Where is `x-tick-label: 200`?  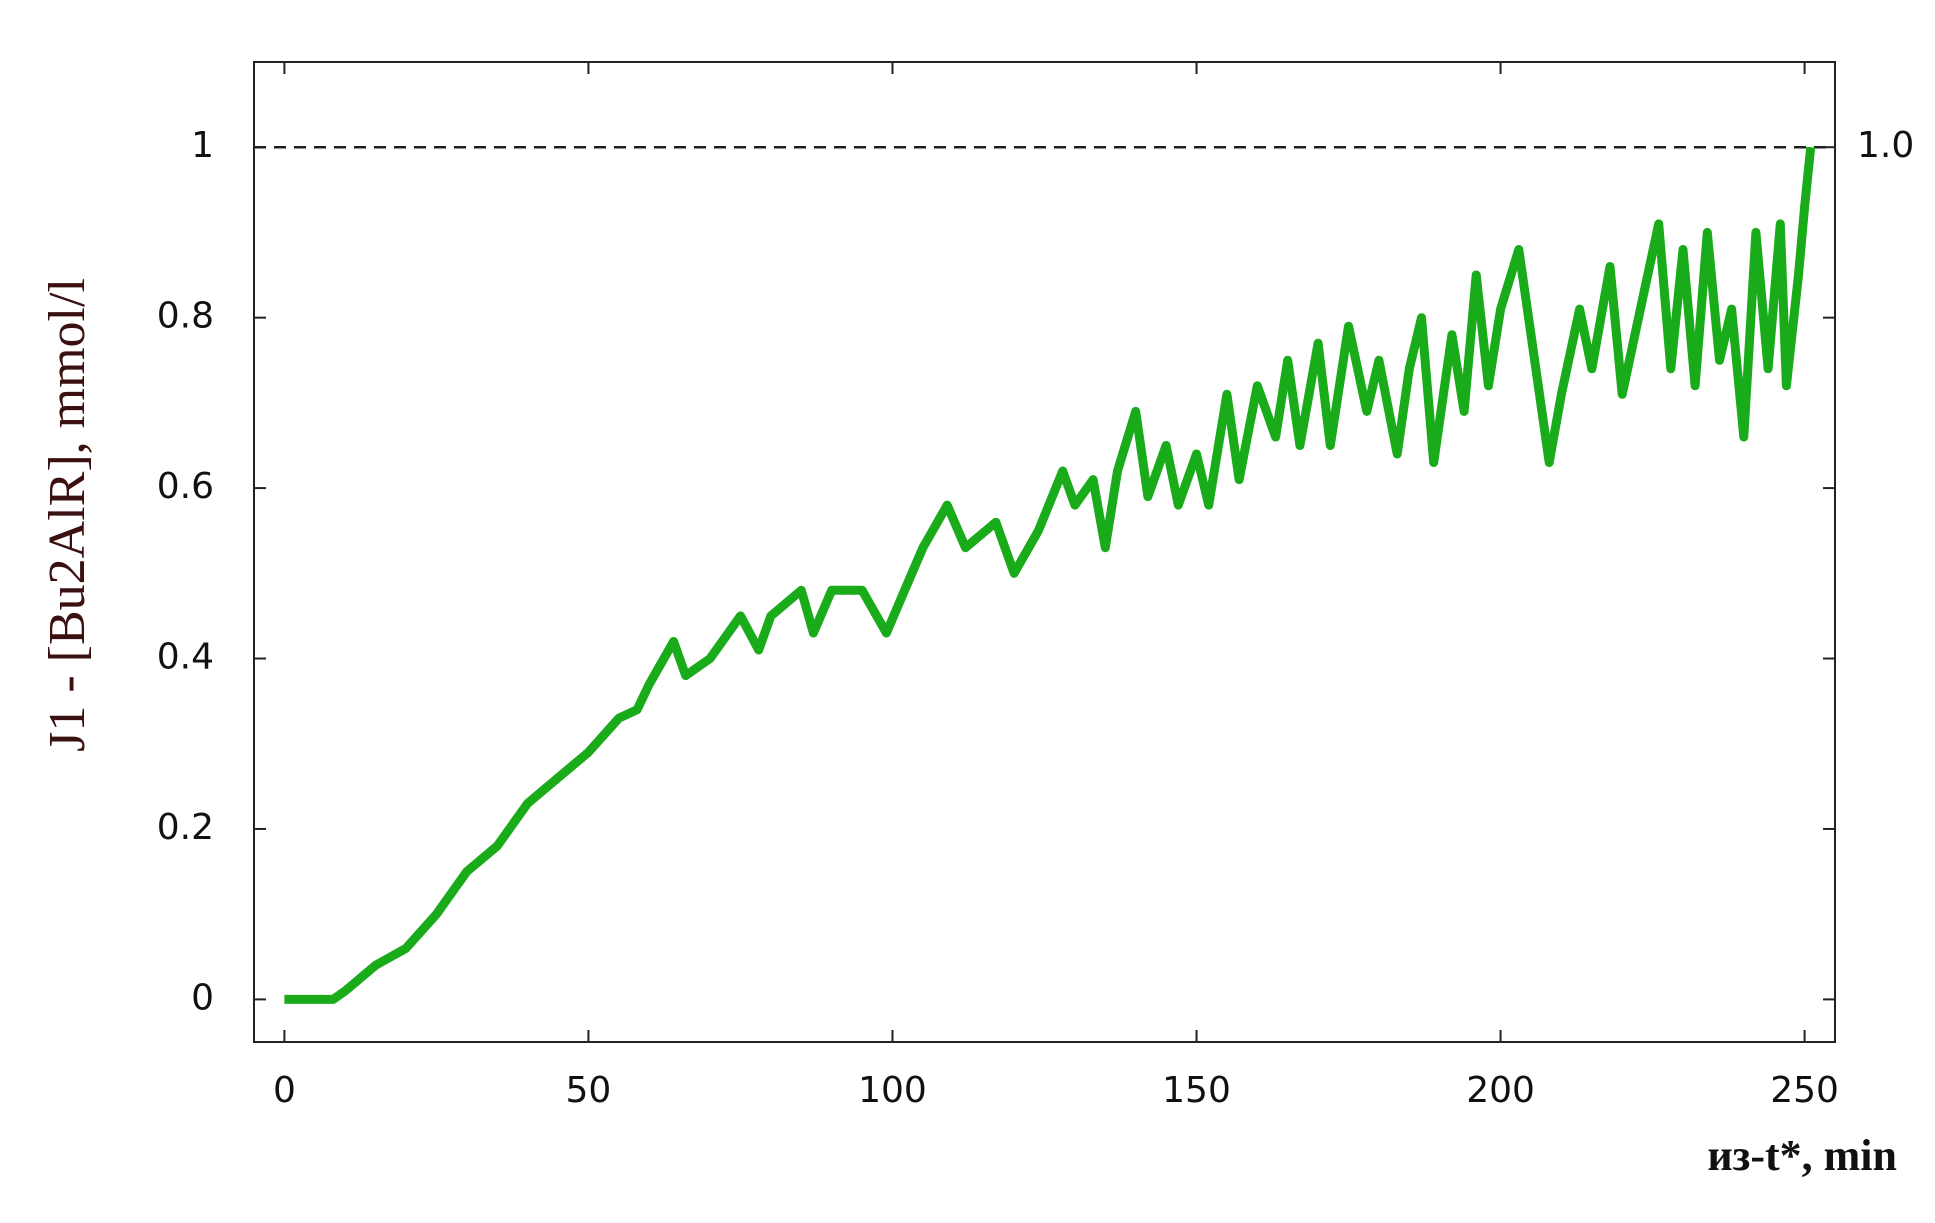 x-tick-label: 200 is located at coordinates (1500, 1090).